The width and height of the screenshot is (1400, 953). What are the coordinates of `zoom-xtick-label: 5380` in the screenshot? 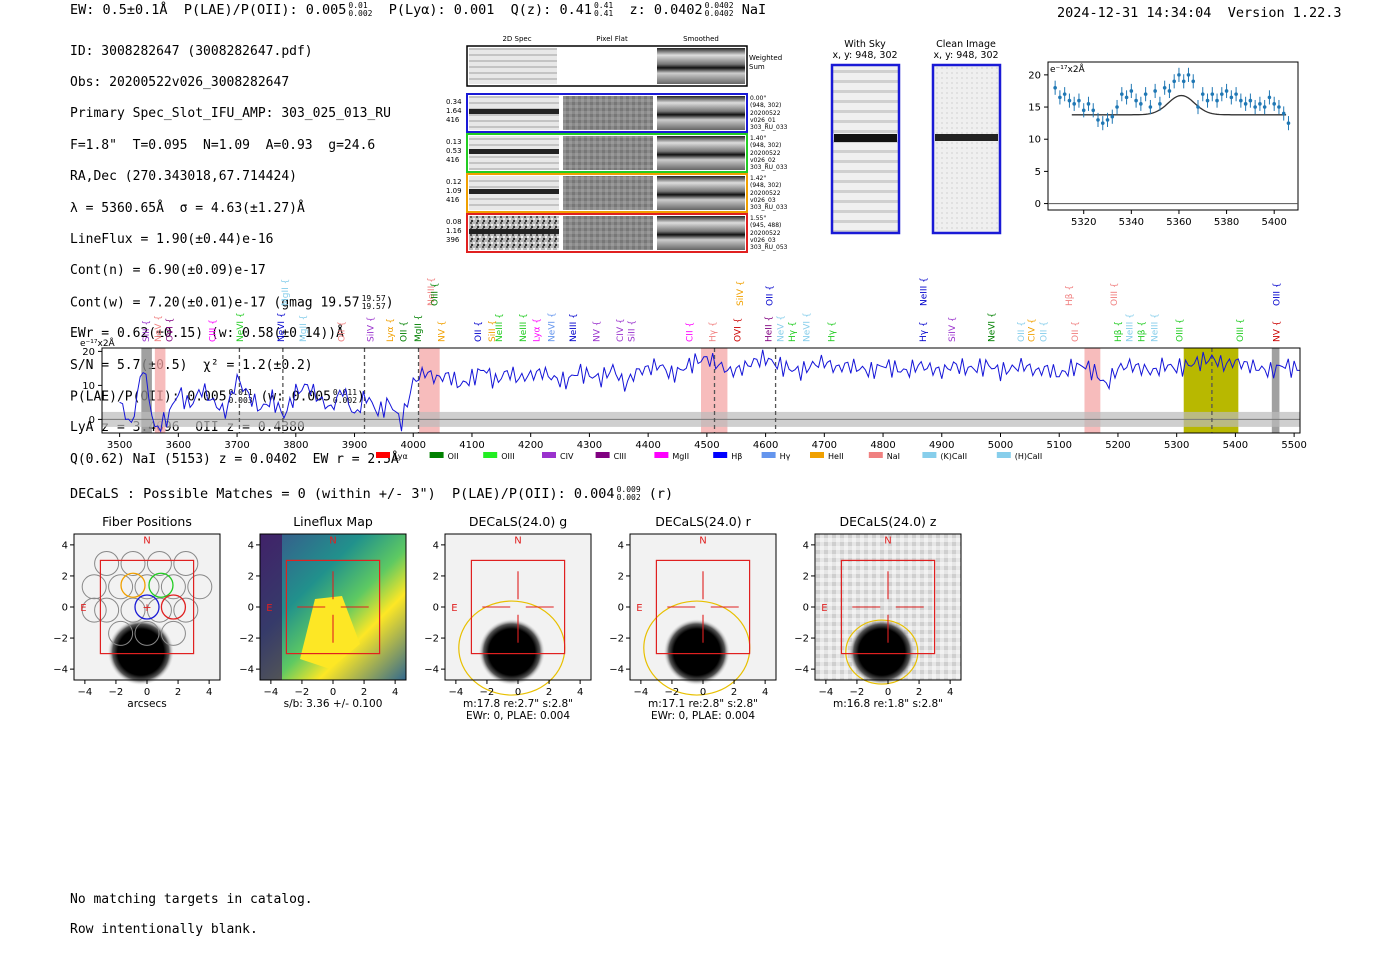 It's located at (1226, 222).